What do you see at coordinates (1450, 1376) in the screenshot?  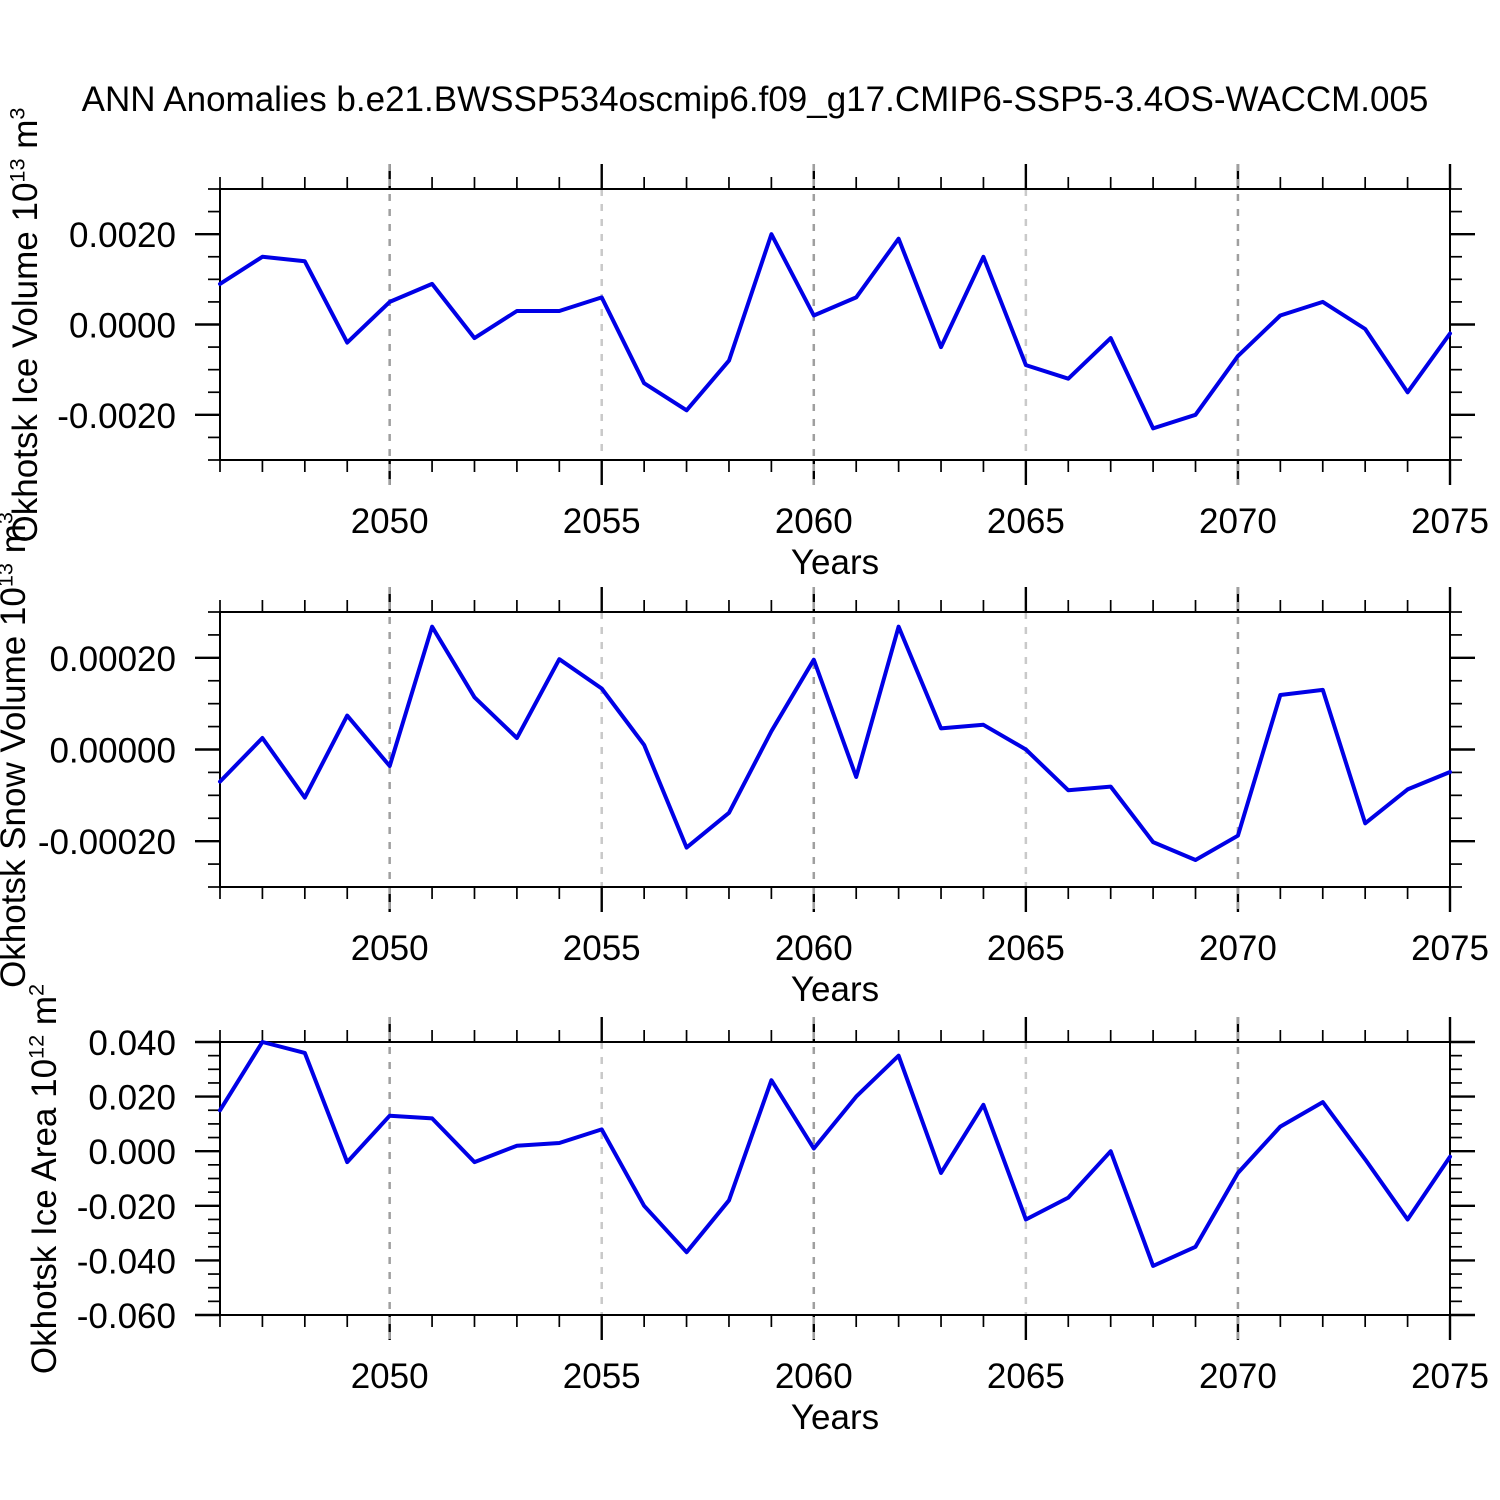 I see `plot3-x-tick-label: 2075` at bounding box center [1450, 1376].